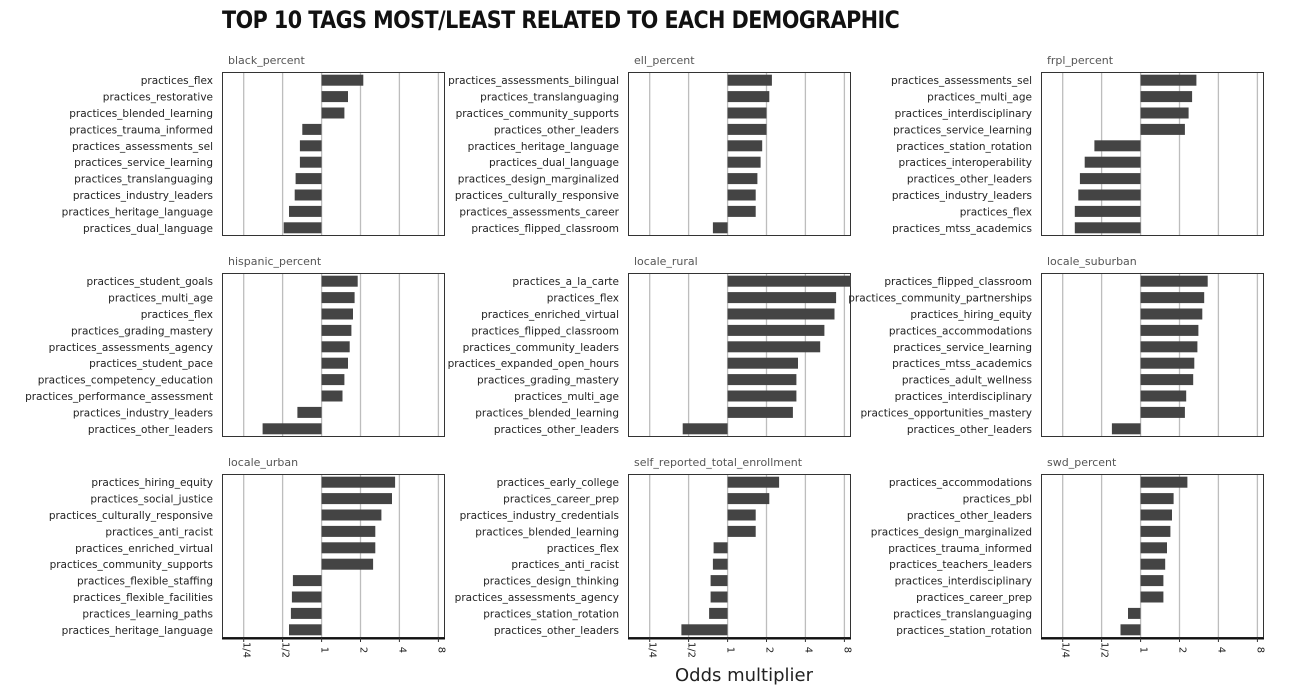 Image resolution: width=1300 pixels, height=700 pixels. I want to click on bar-practices_enriched_virtual, so click(348, 548).